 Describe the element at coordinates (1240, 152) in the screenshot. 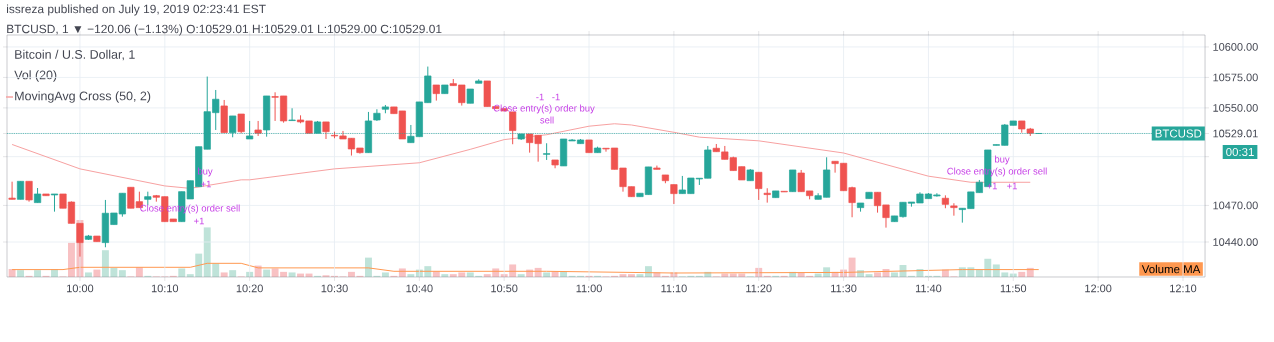

I see `text: 00:31` at that location.